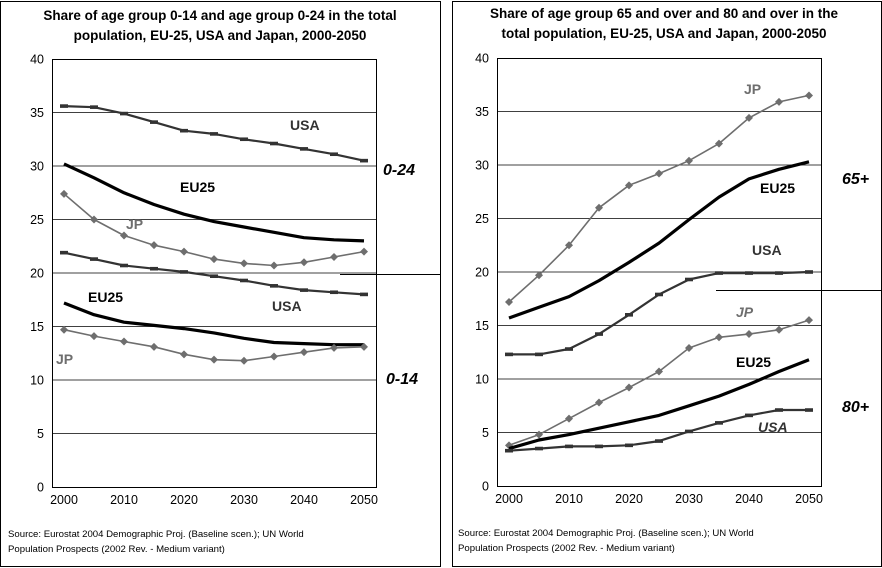 Image resolution: width=882 pixels, height=568 pixels. Describe the element at coordinates (402, 379) in the screenshot. I see `group-label-0-14: 0-14` at that location.